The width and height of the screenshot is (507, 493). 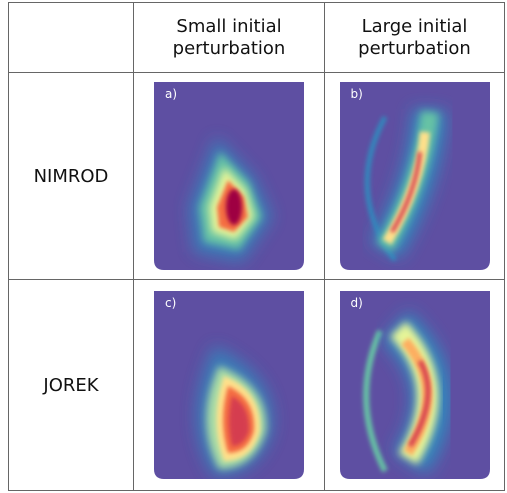 I want to click on panel: b), so click(x=414, y=176).